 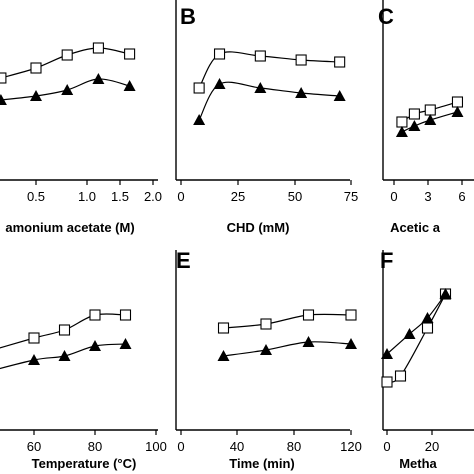 I want to click on x-axis-label: Acetic a, so click(x=415, y=227).